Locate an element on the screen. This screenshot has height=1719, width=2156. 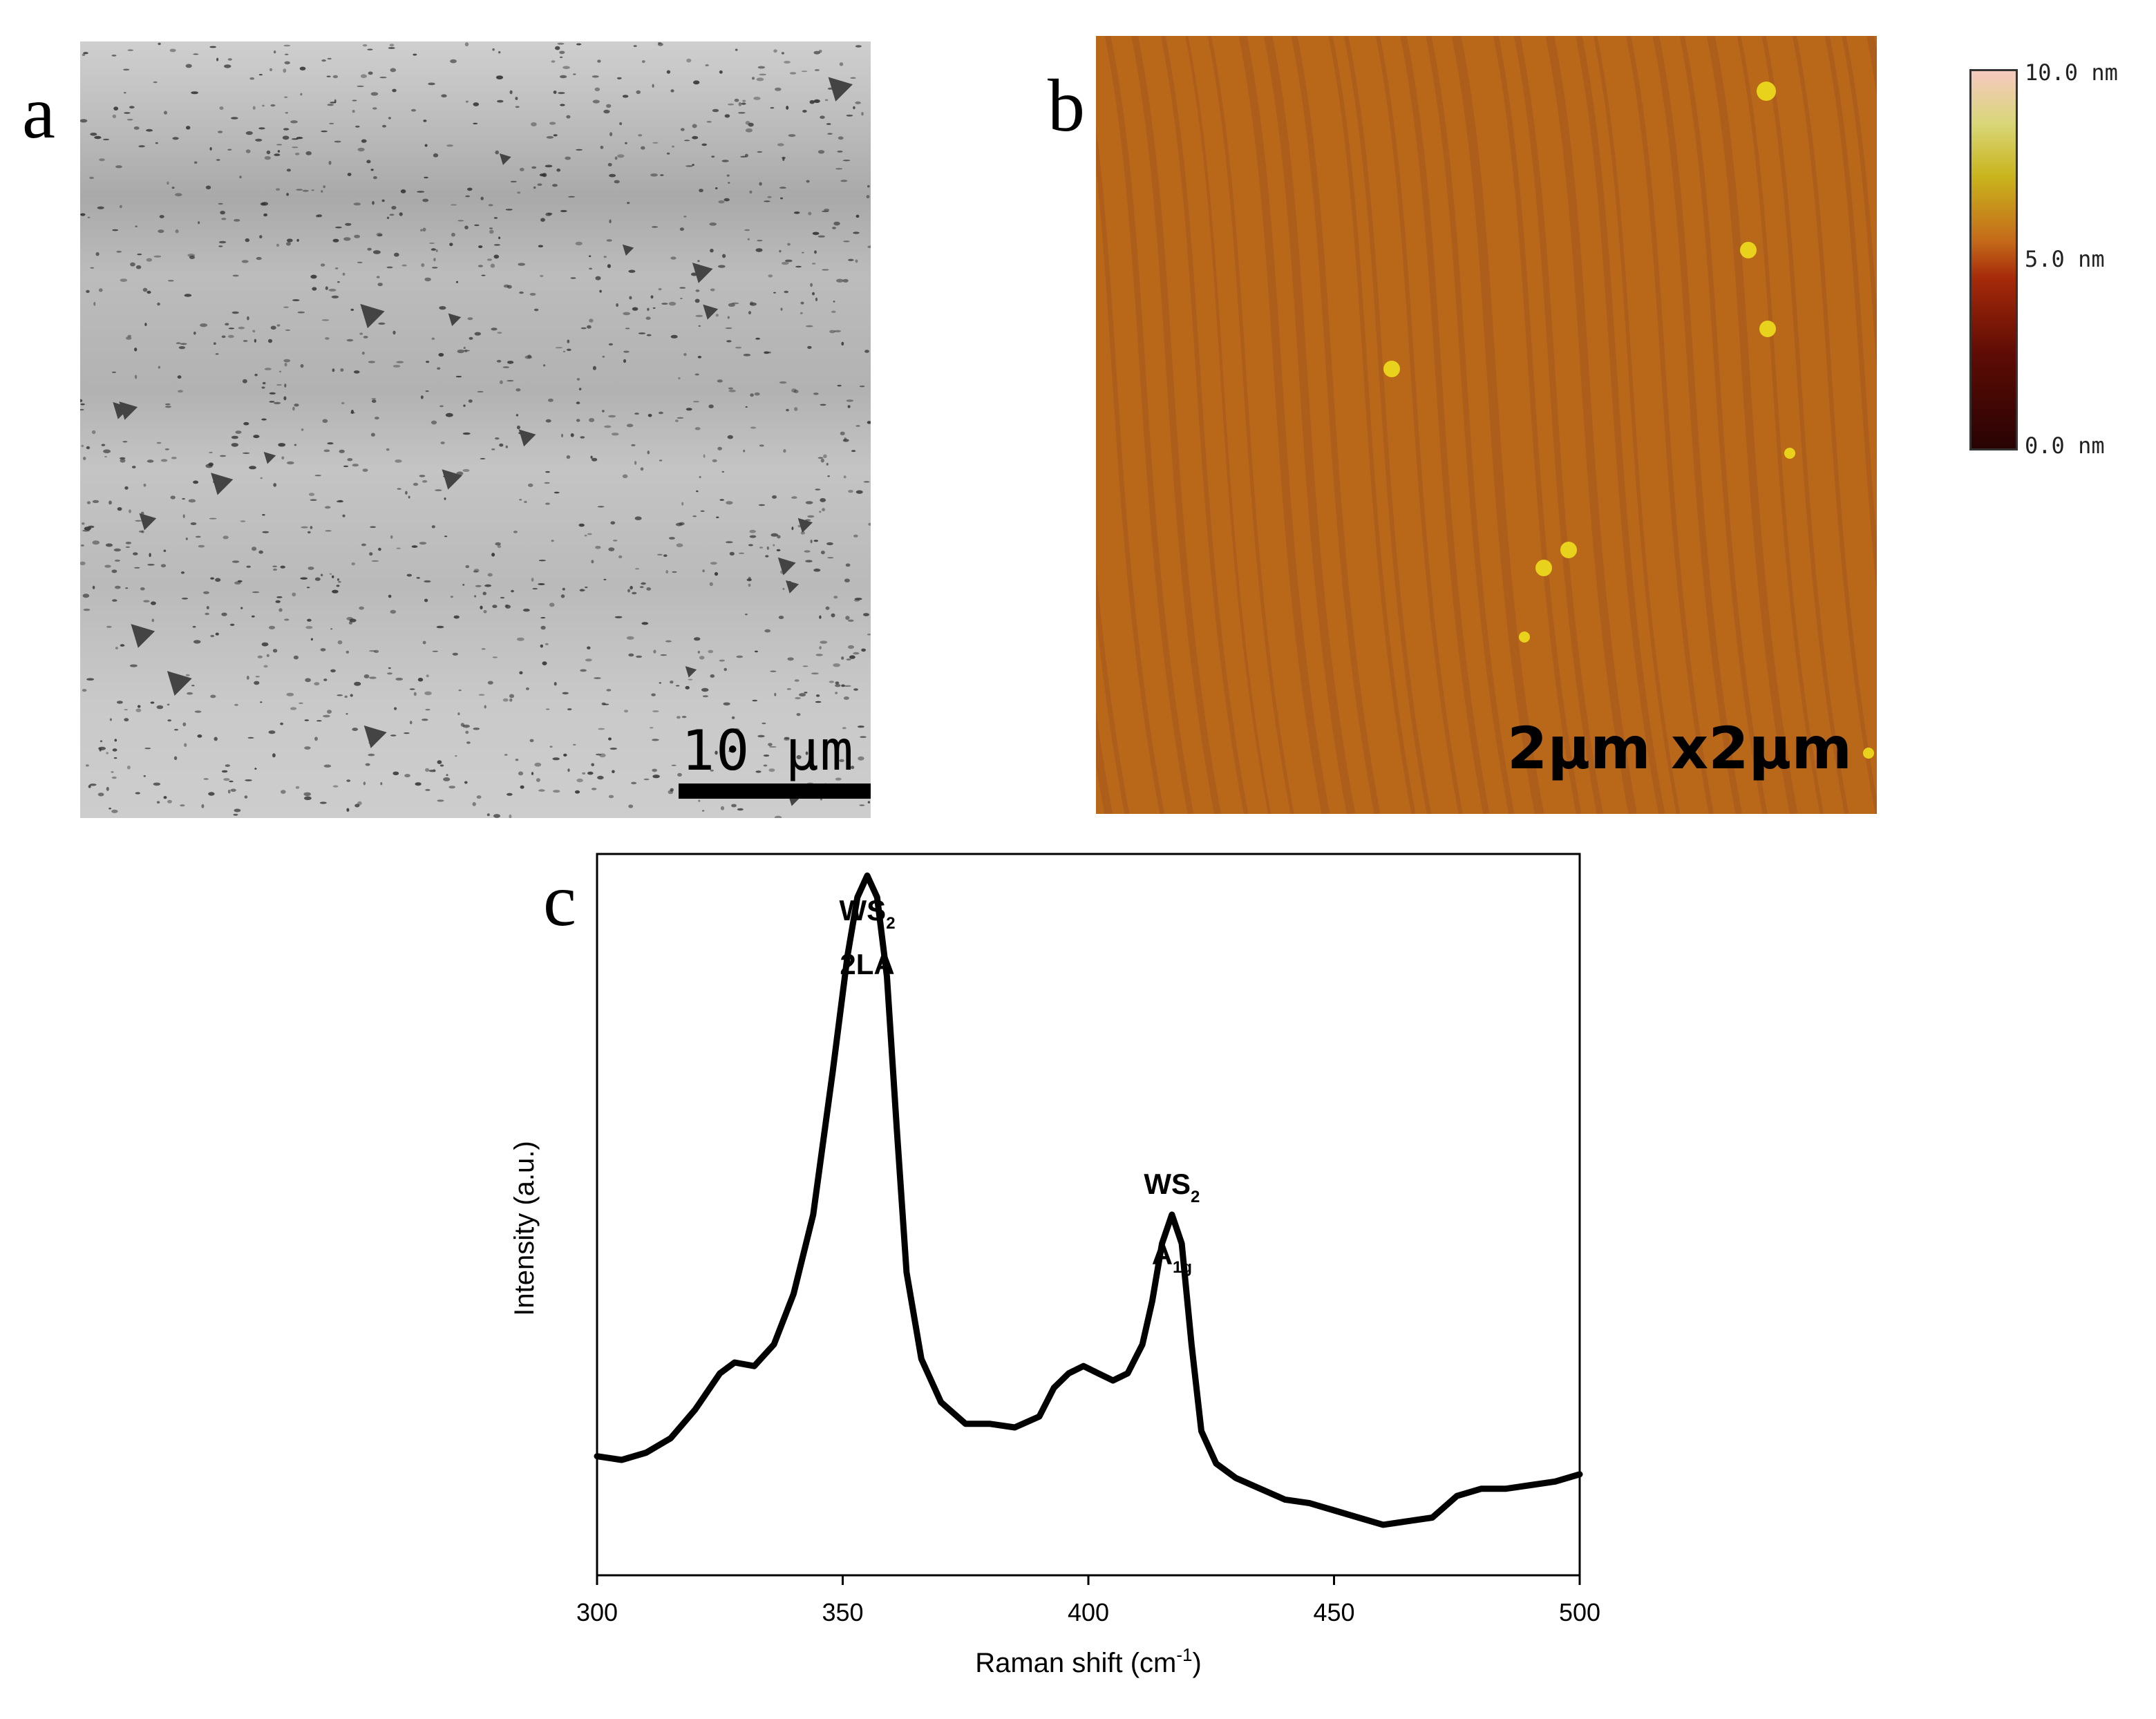
scale-bar is located at coordinates (775, 791).